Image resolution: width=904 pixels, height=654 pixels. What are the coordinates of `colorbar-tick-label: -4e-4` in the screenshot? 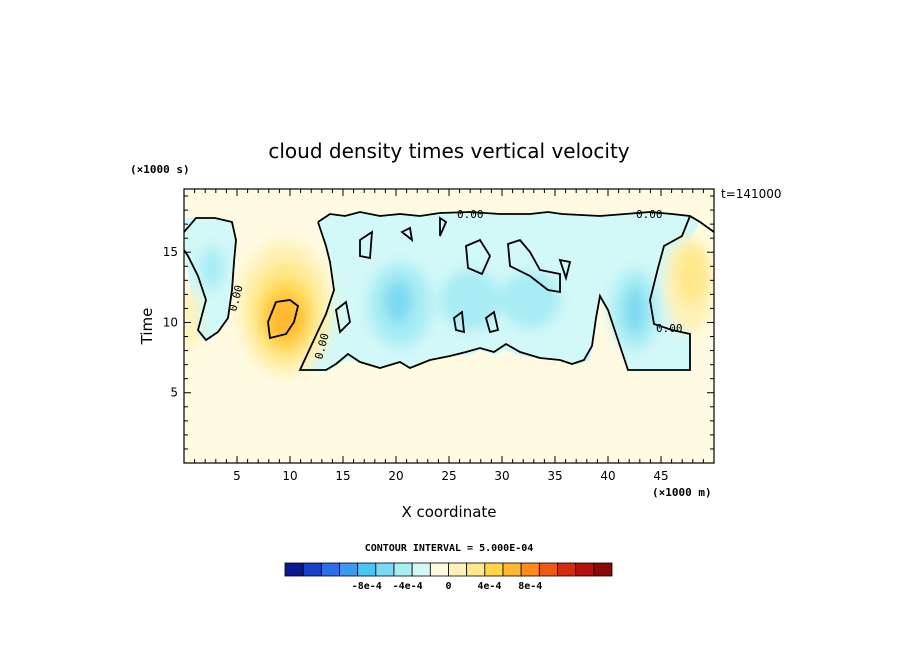 It's located at (408, 586).